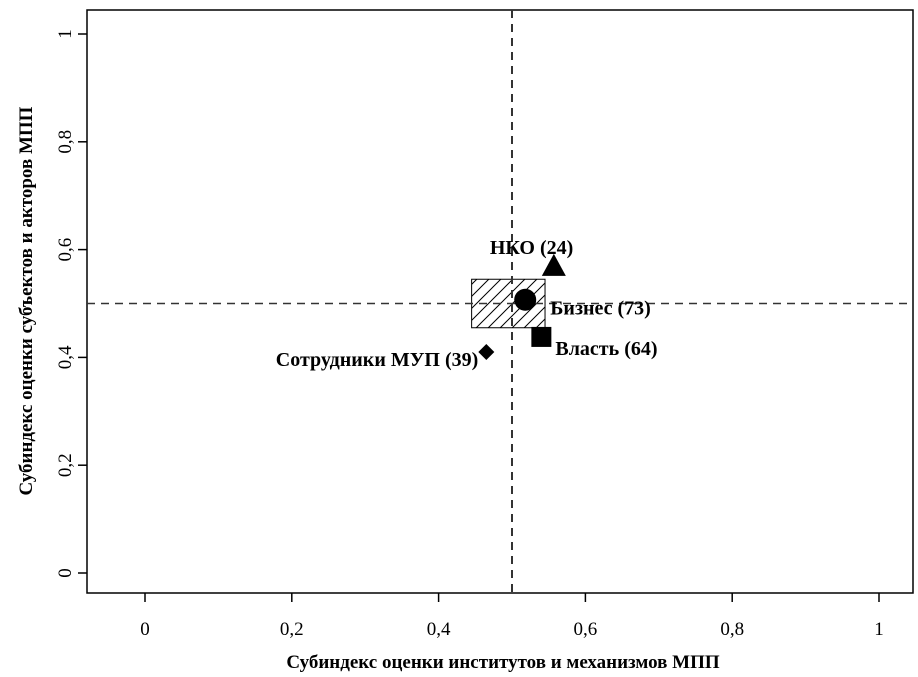  What do you see at coordinates (512, 616) in the screenshot?
I see `x-axis: 0 0,2 0,4 0,6 0,8 1` at bounding box center [512, 616].